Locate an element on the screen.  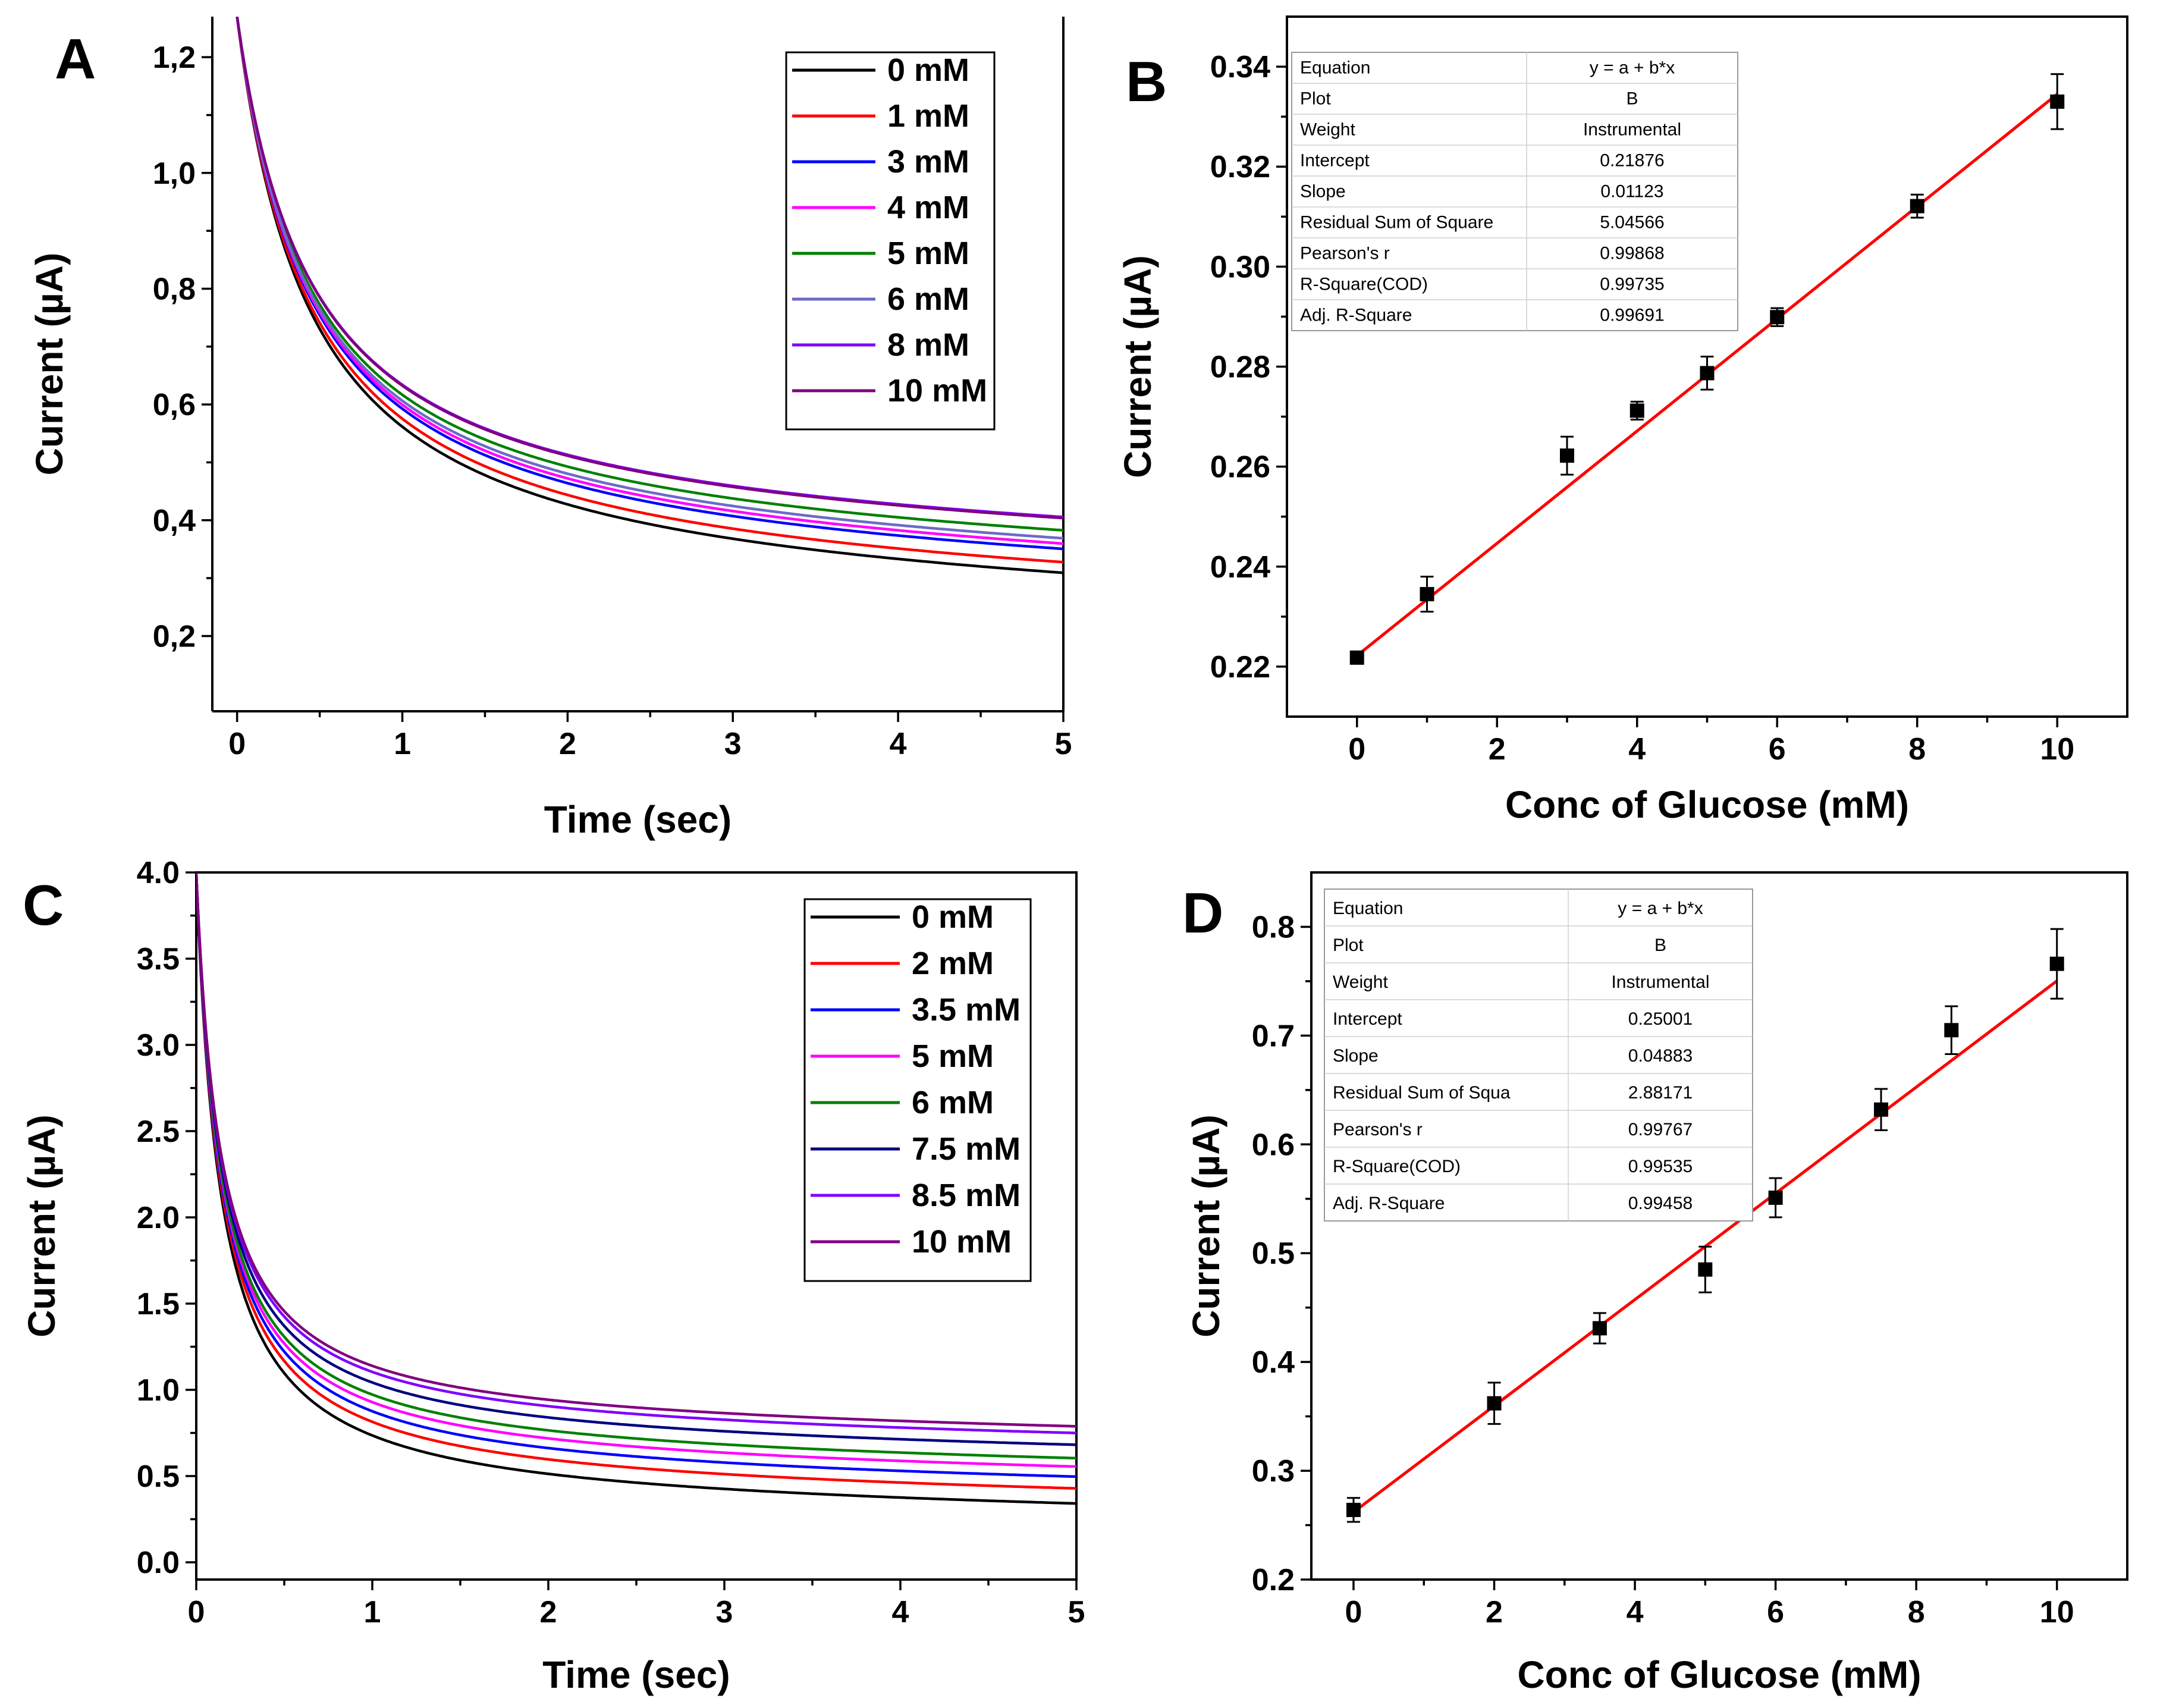
fit-table-key: Residual Sum of Square is located at coordinates (1396, 222).